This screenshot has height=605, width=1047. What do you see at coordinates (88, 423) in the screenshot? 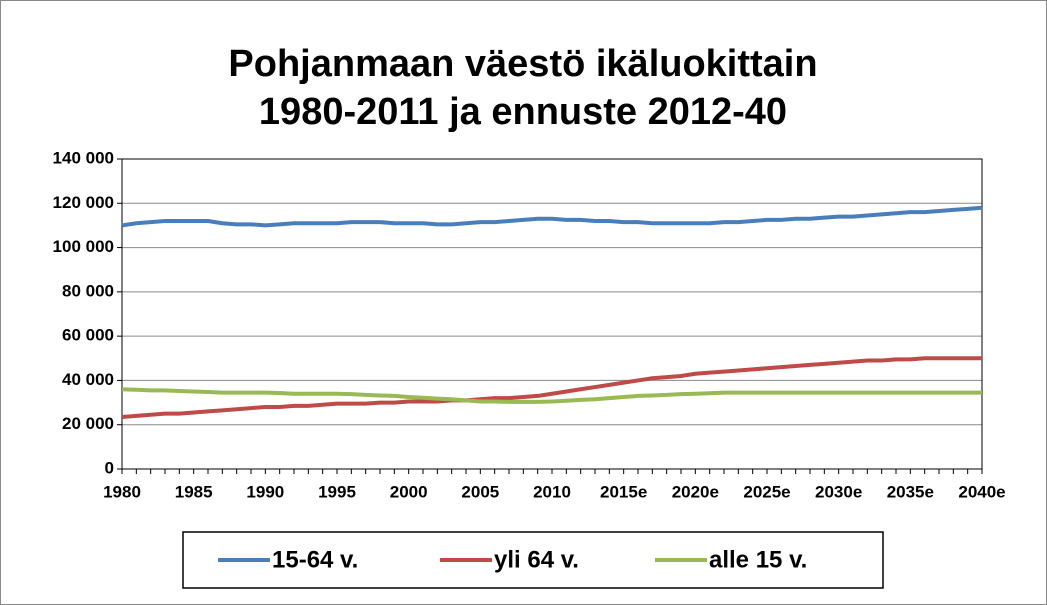
I see `y-tick-label: 20 000` at bounding box center [88, 423].